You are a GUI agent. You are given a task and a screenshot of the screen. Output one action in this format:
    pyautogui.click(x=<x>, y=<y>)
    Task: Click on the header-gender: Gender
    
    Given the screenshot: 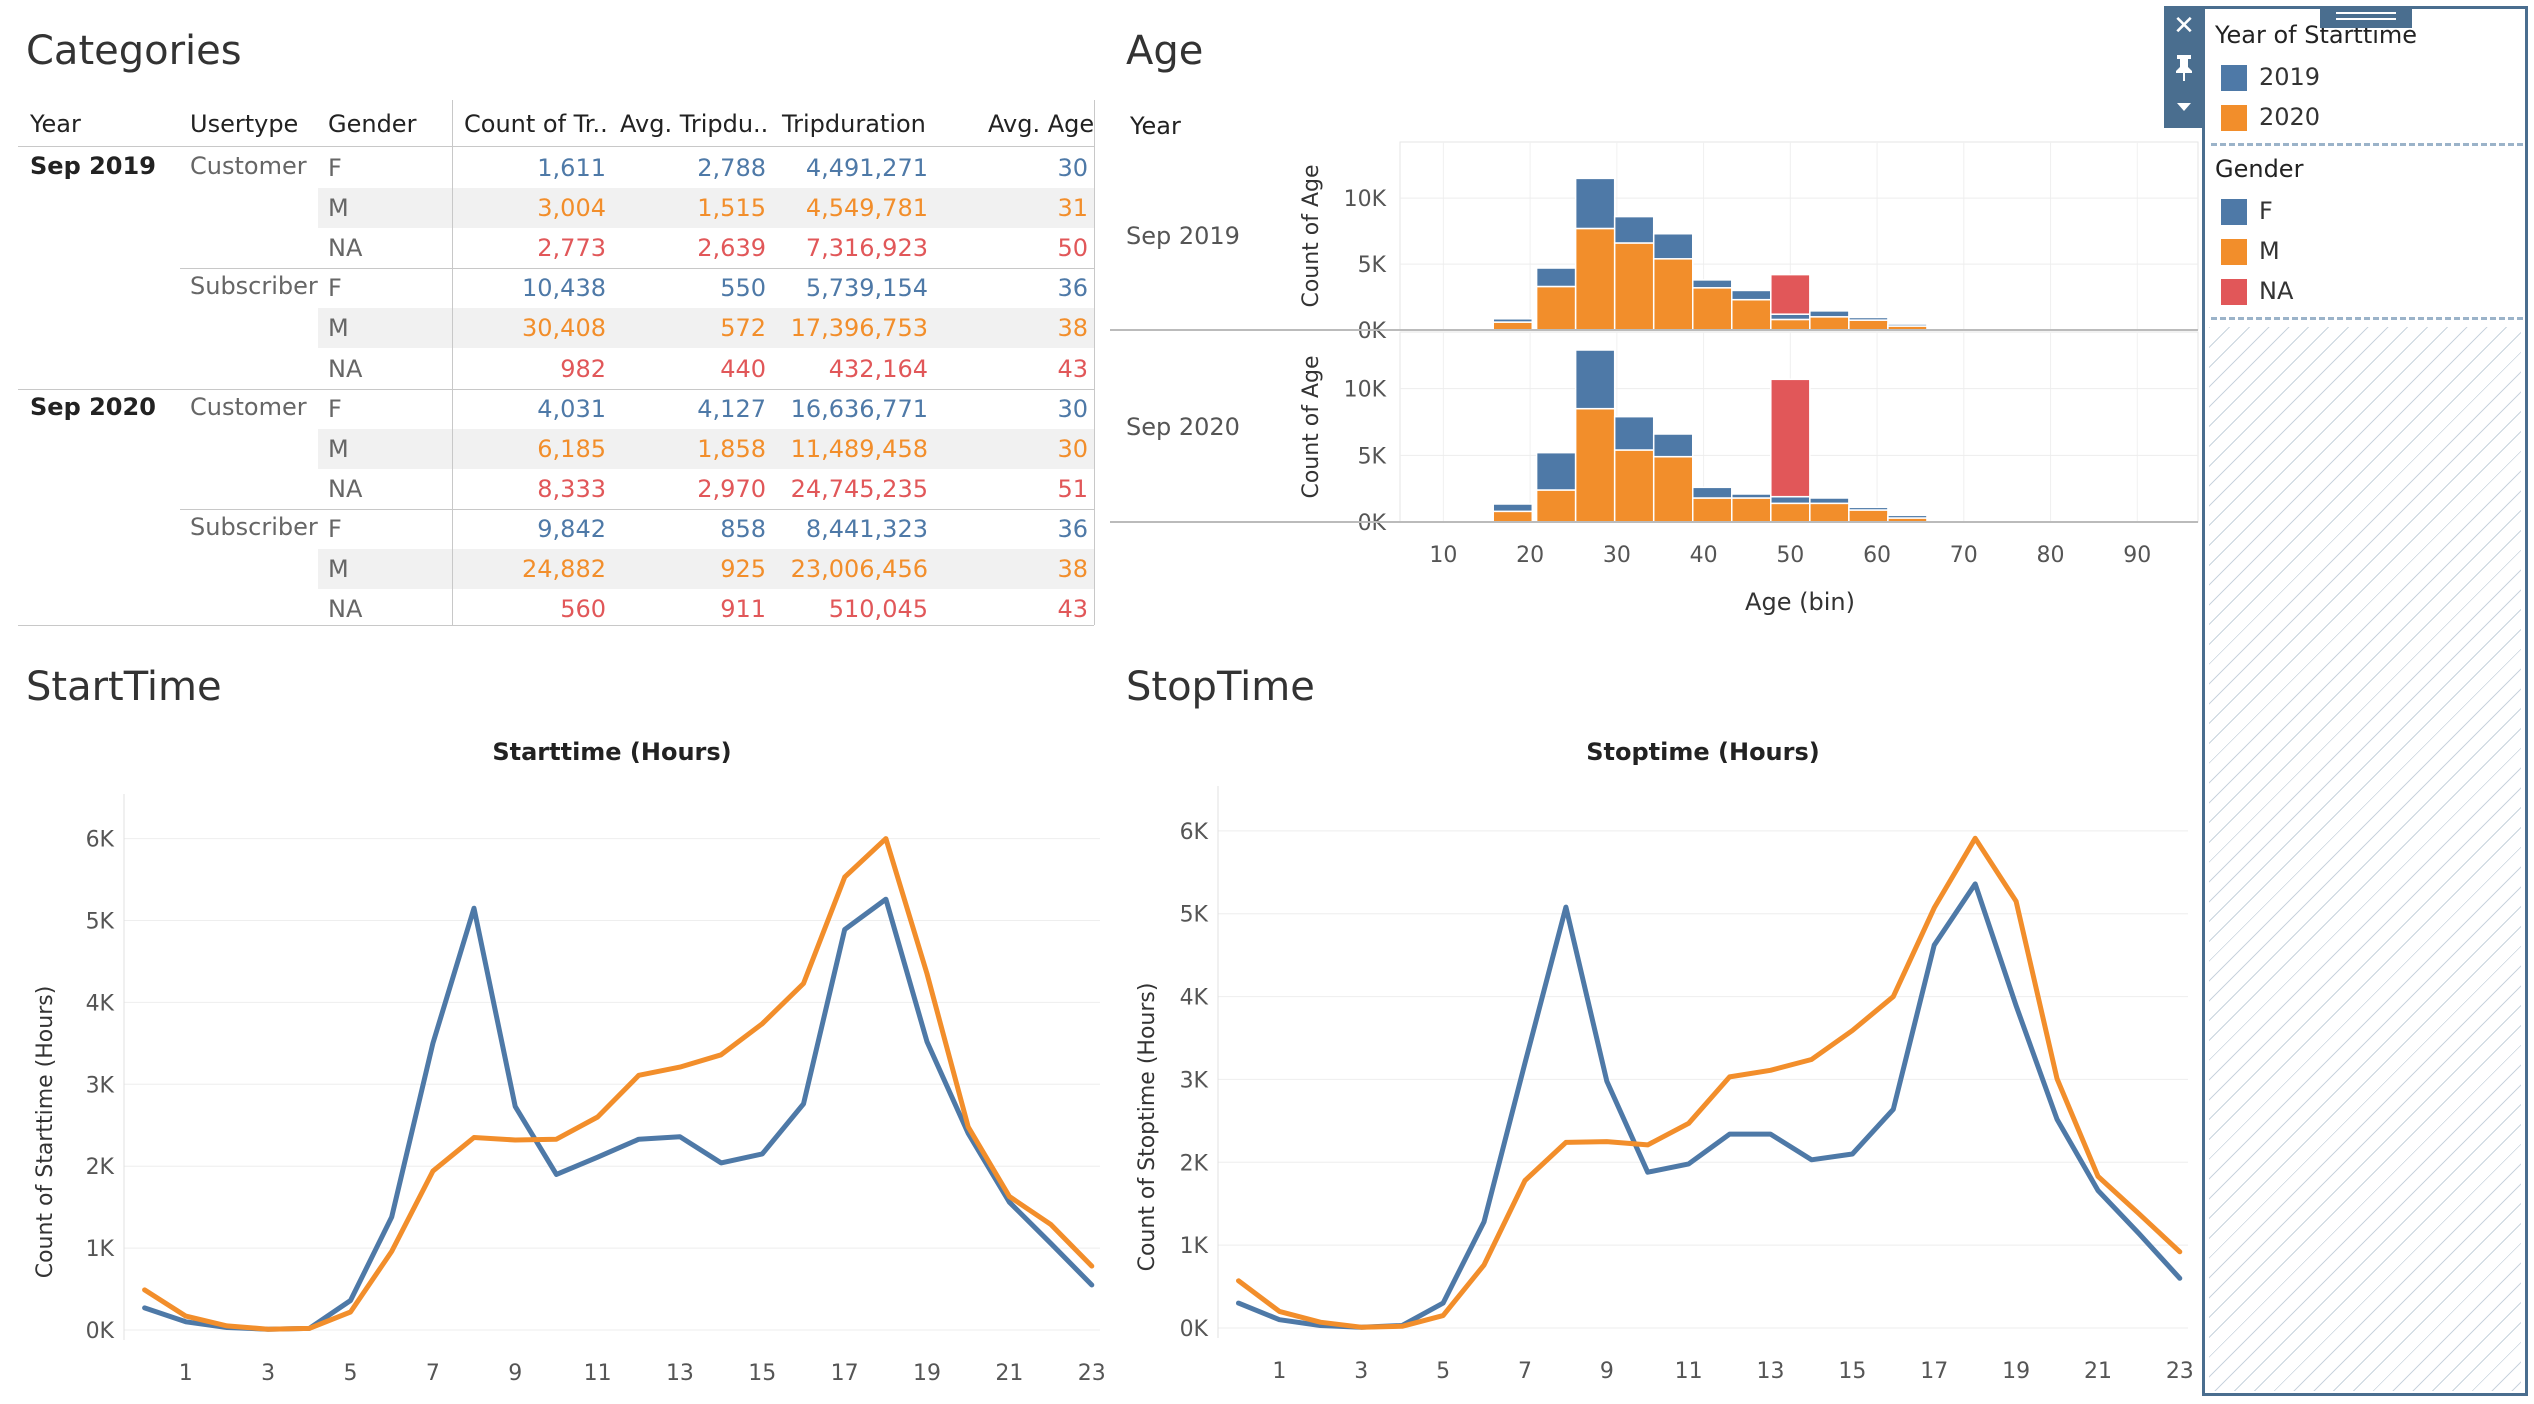 What is the action you would take?
    pyautogui.click(x=372, y=124)
    